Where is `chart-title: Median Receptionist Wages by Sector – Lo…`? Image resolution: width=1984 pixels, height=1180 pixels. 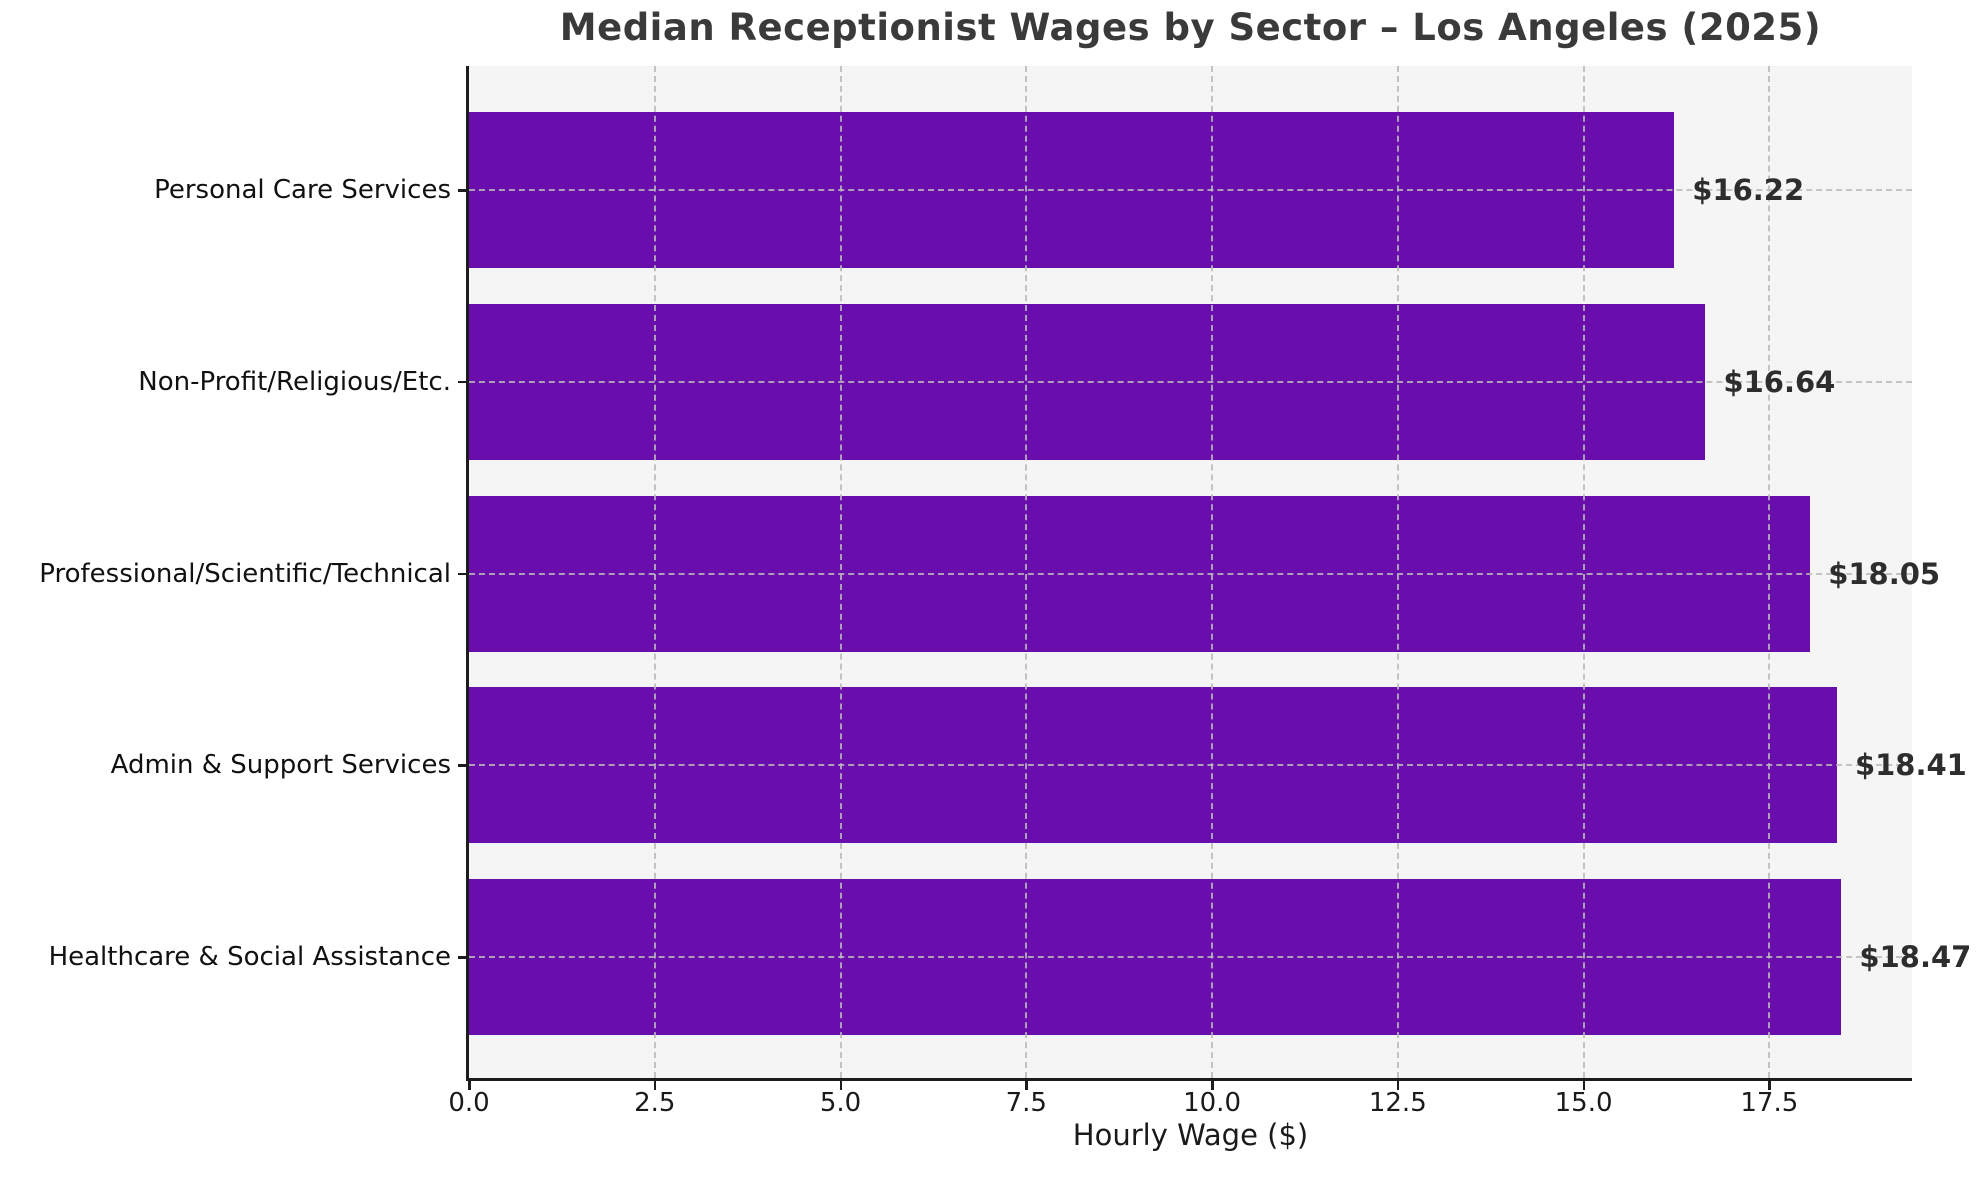
chart-title: Median Receptionist Wages by Sector – Lo… is located at coordinates (1190, 27).